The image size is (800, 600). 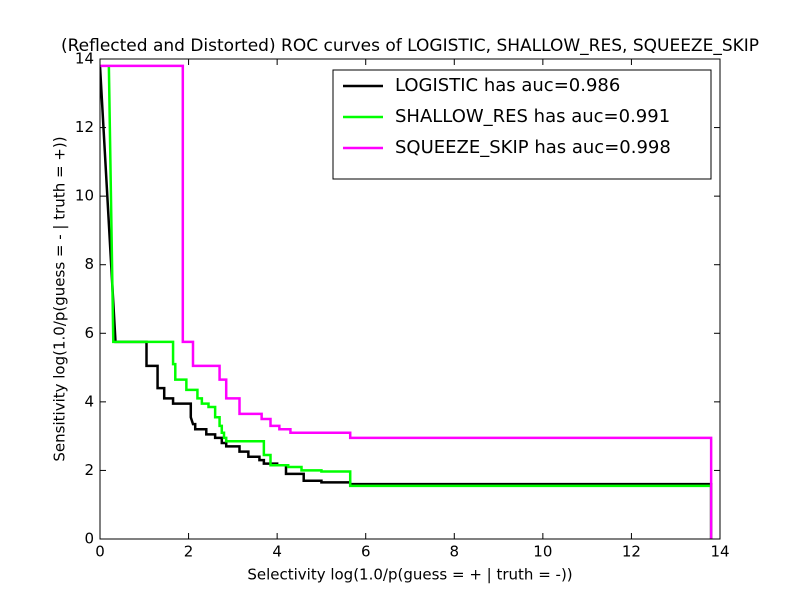 I want to click on x-tick-label: 4, so click(x=277, y=552).